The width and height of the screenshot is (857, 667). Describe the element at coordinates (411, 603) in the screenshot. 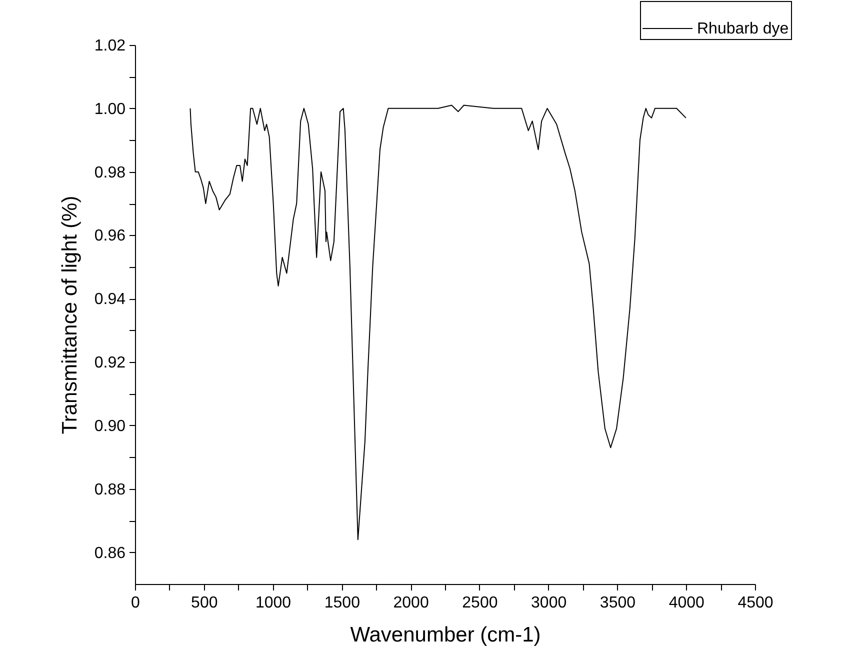

I see `x-tick-label: 2000` at that location.